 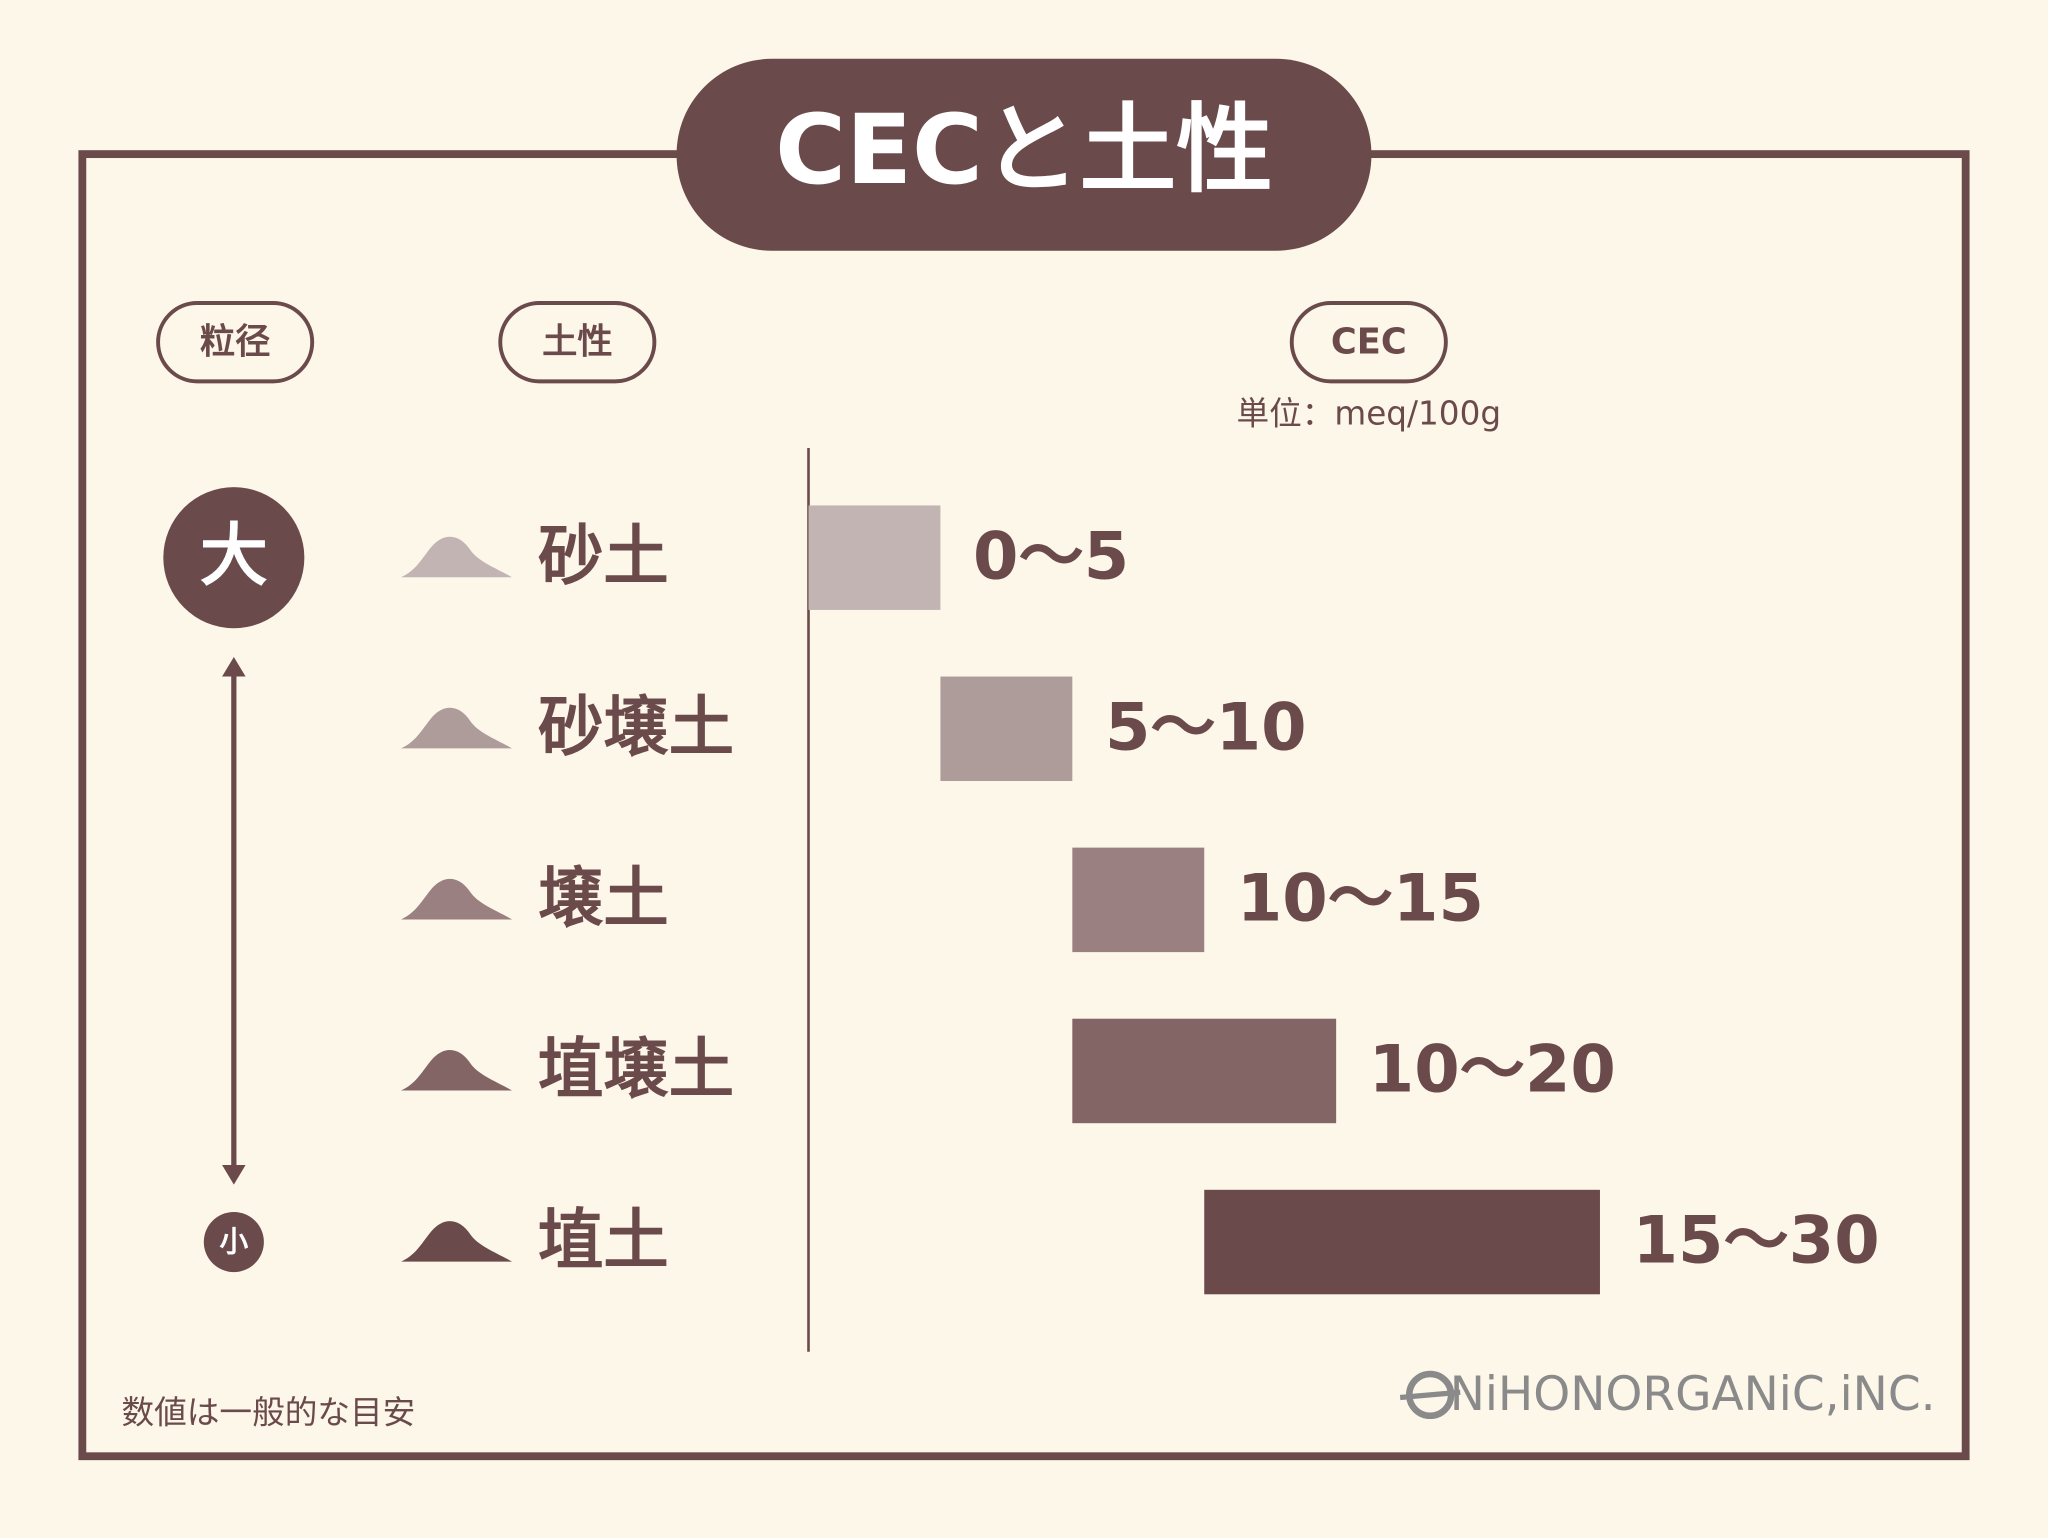 What do you see at coordinates (636, 727) in the screenshot?
I see `category-label: 砂壌土` at bounding box center [636, 727].